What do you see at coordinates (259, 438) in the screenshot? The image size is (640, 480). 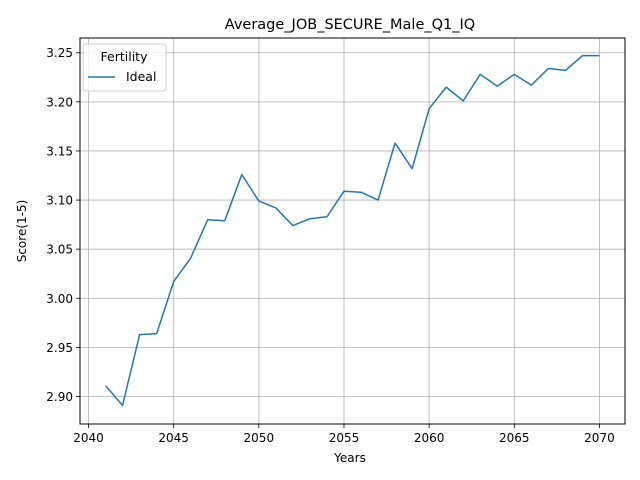 I see `x-tick-label: 2050` at bounding box center [259, 438].